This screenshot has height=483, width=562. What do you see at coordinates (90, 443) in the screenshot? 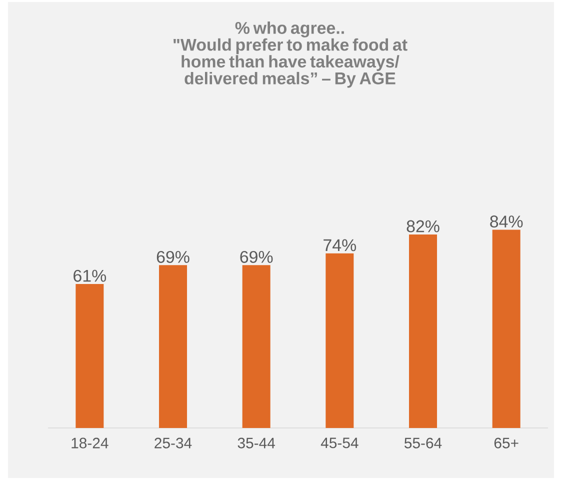
I see `x-tick-label: 18-24` at bounding box center [90, 443].